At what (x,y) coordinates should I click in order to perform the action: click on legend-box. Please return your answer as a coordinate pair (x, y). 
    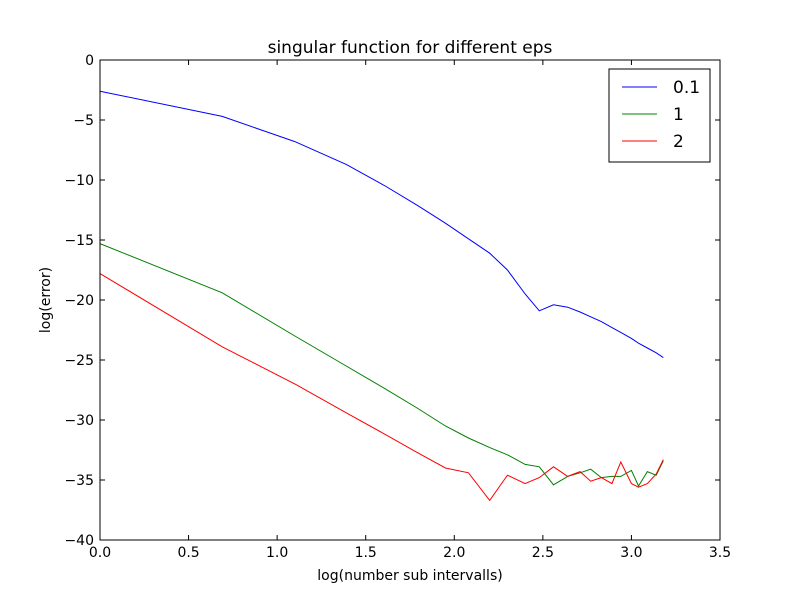
    Looking at the image, I should click on (659, 115).